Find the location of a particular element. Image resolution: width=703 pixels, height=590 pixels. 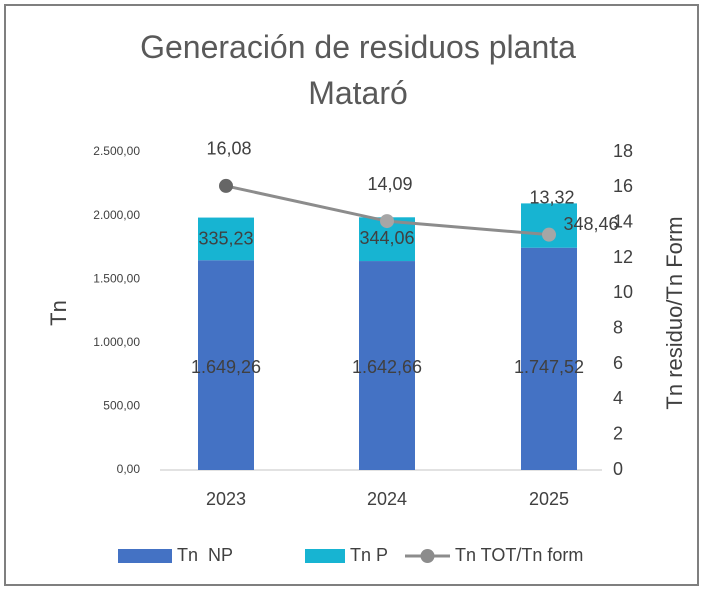

data-label: 335,23 is located at coordinates (225, 238).